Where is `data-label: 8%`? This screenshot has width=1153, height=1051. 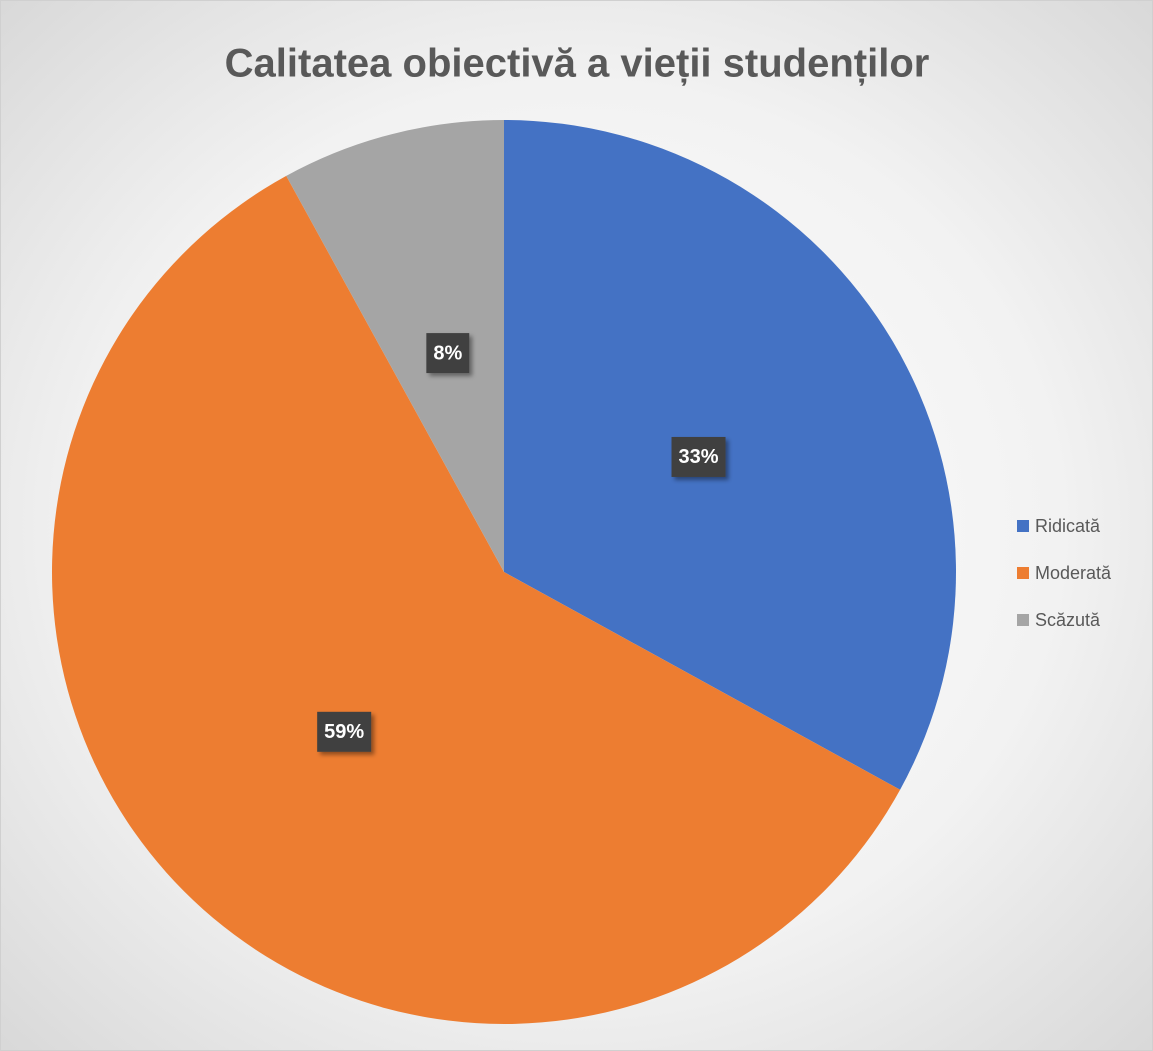
data-label: 8% is located at coordinates (447, 353).